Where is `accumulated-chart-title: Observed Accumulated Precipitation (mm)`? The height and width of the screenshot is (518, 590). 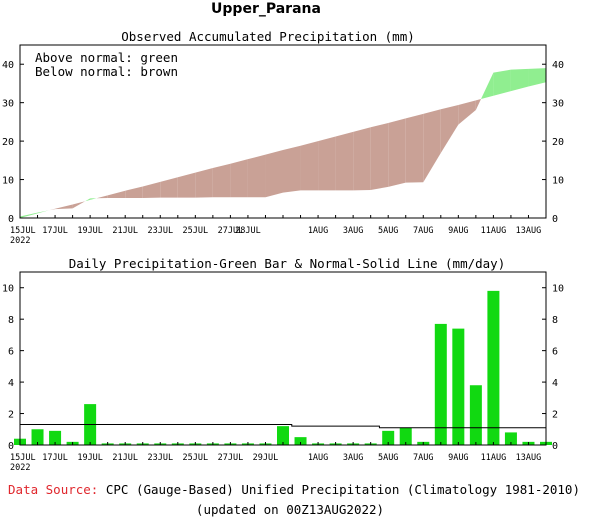
accumulated-chart-title: Observed Accumulated Precipitation (mm) is located at coordinates (268, 36).